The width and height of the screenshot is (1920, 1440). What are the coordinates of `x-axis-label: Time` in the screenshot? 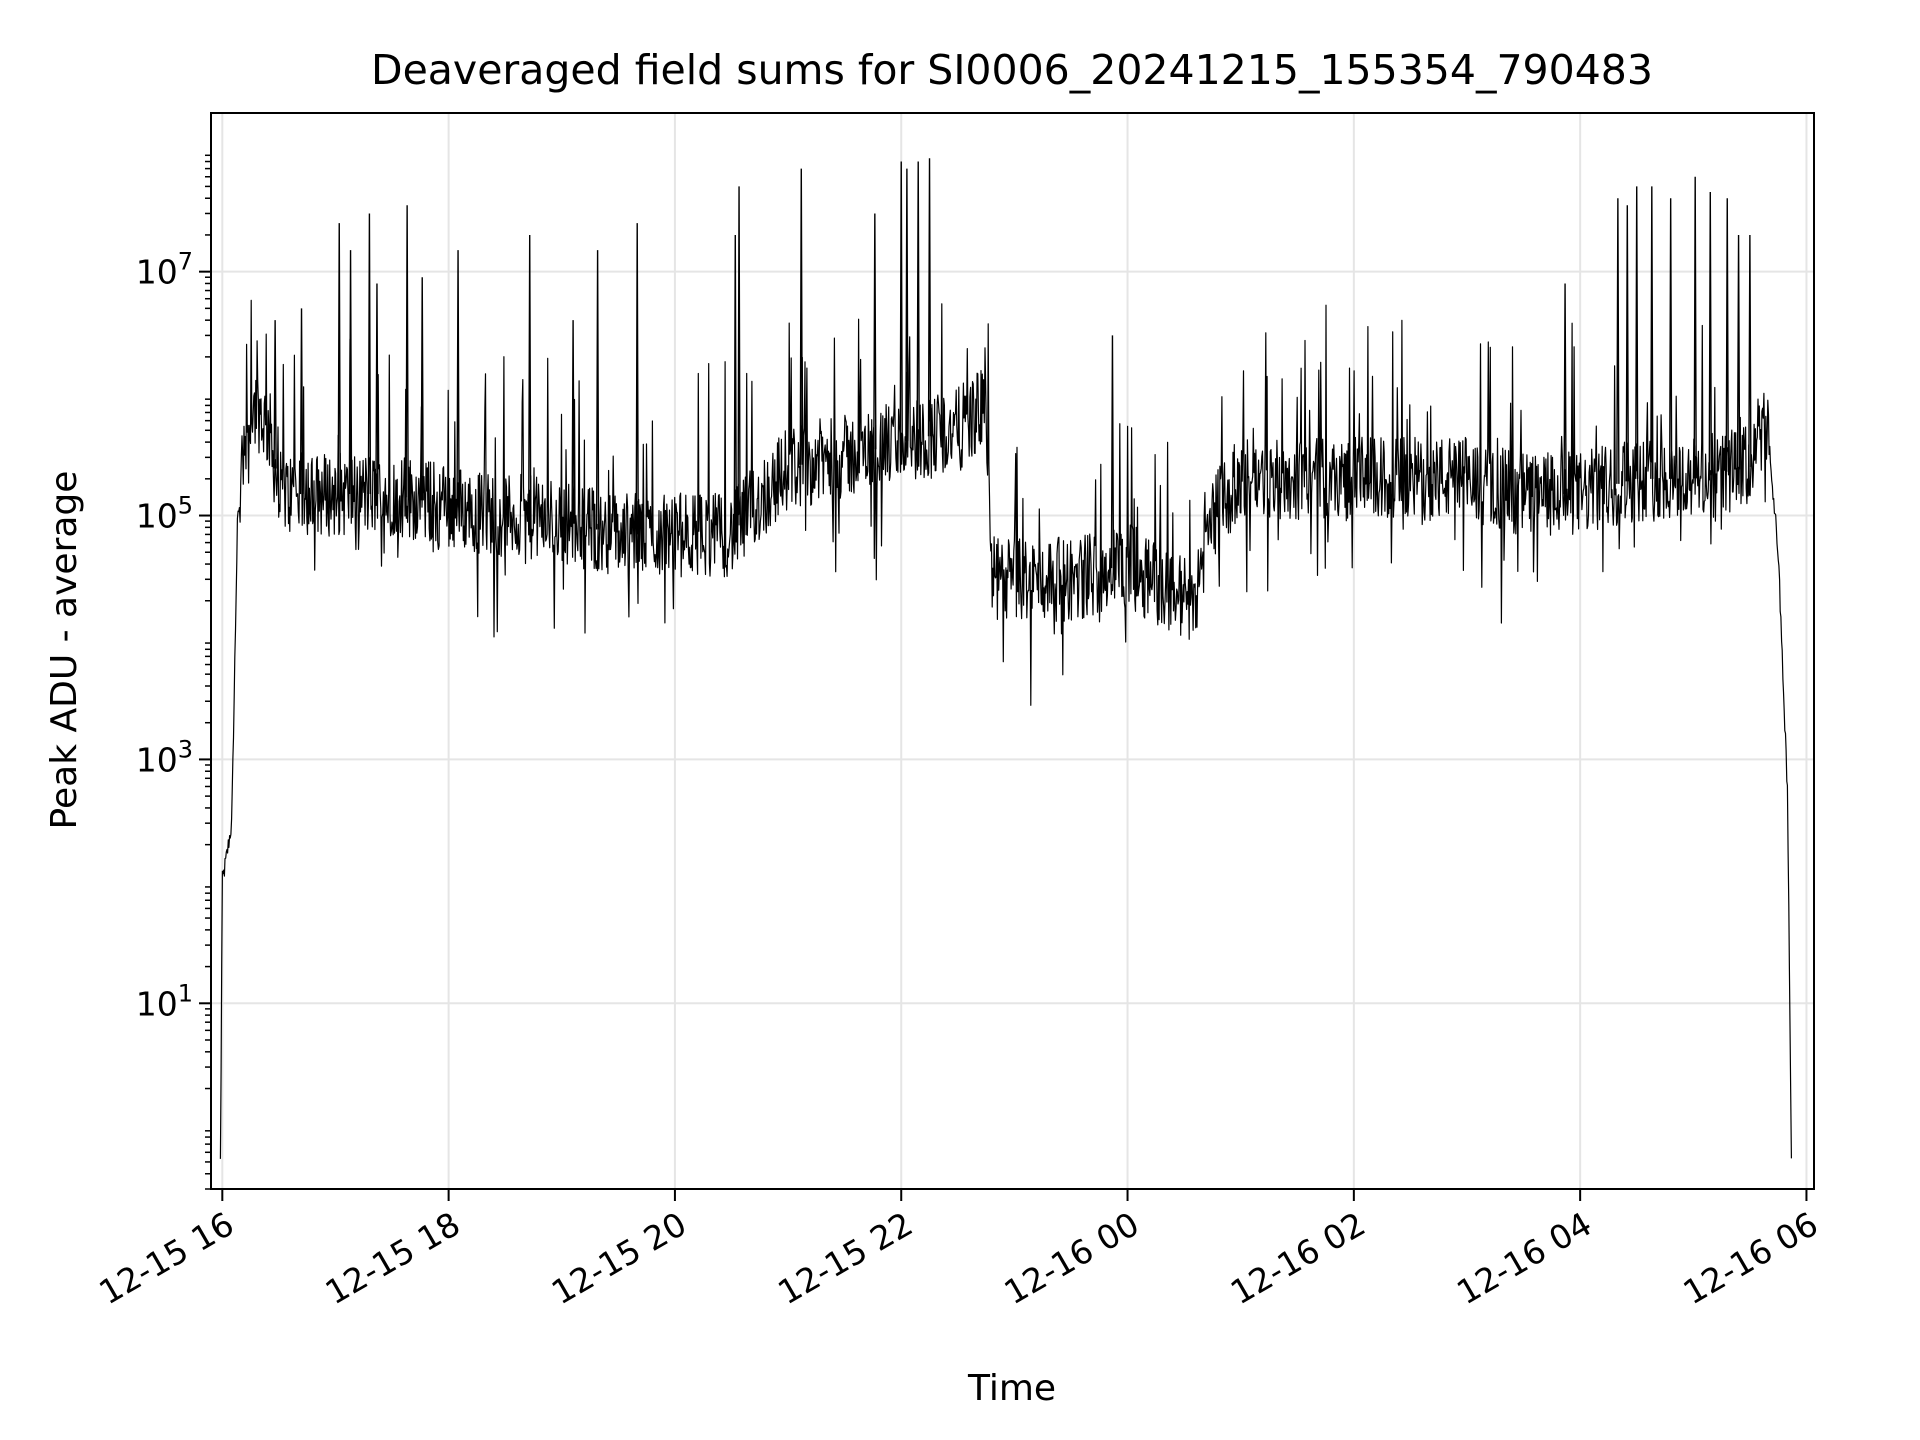 It's located at (1011, 1388).